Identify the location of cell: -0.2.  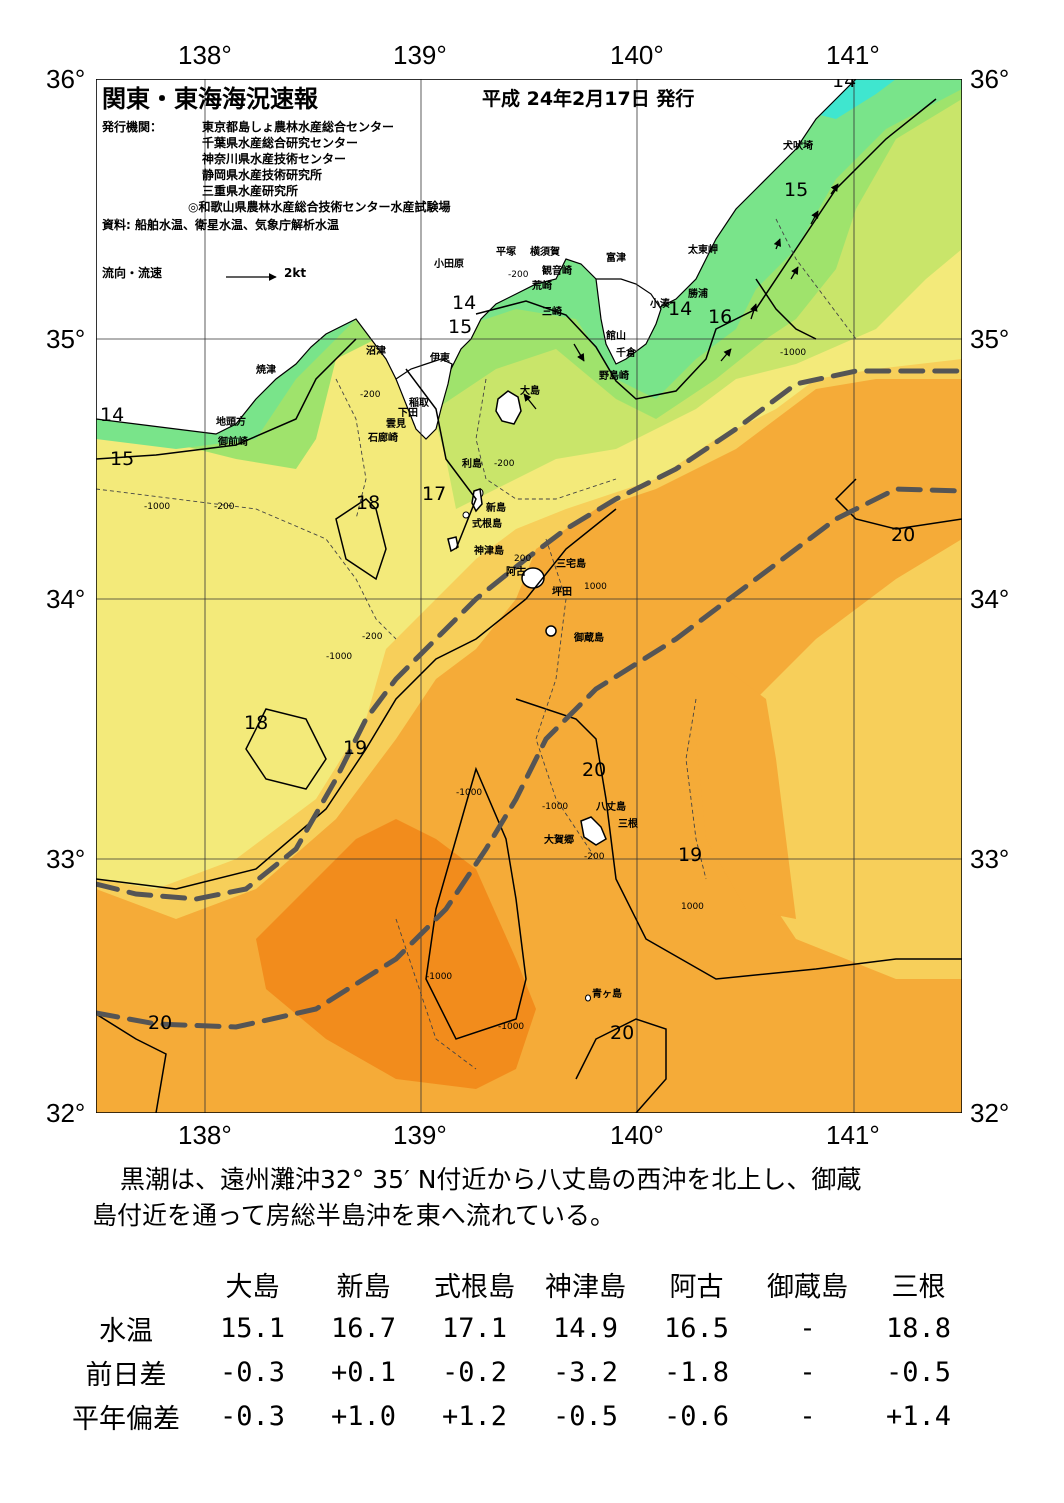
(474, 1372).